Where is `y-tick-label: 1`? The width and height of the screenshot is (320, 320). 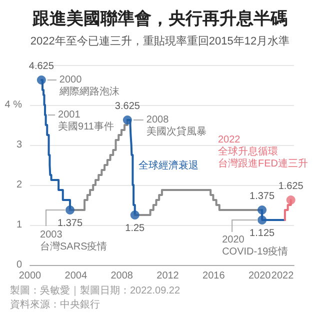
y-tick-label: 1 is located at coordinates (19, 225).